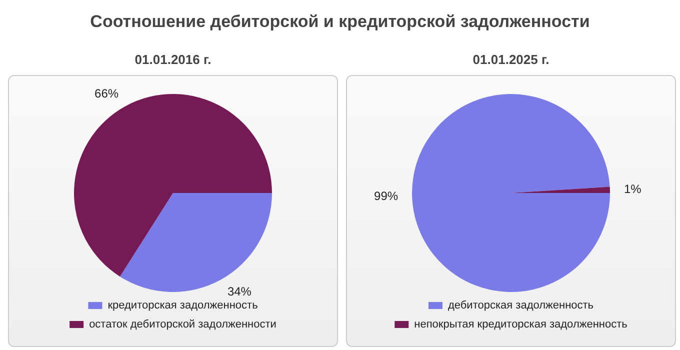 Image resolution: width=680 pixels, height=350 pixels. I want to click on legend-label: остаток дебиторской задолженности, so click(182, 324).